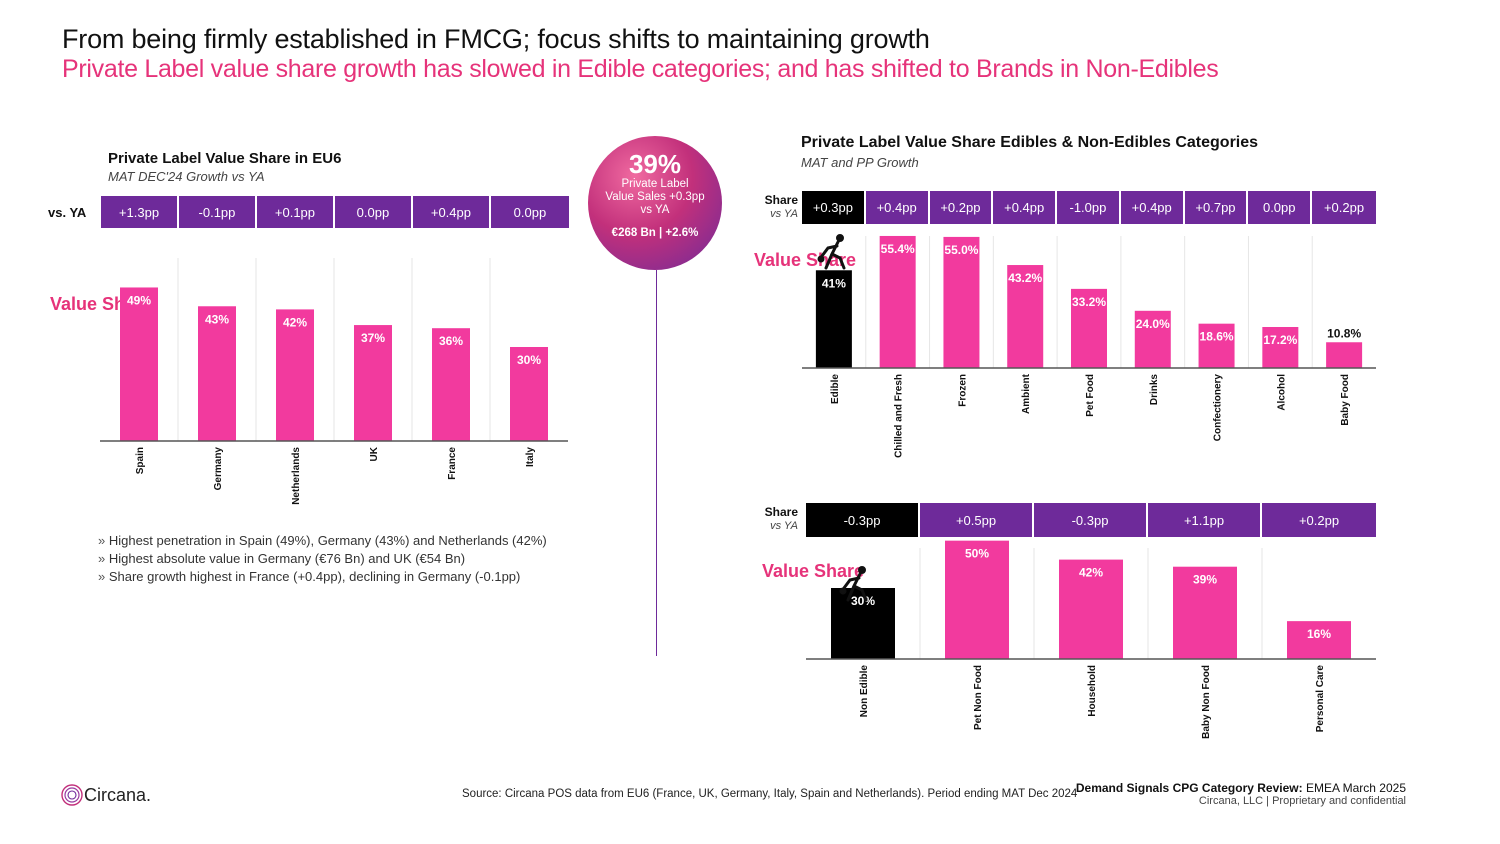 This screenshot has height=844, width=1500. I want to click on growth-cell-pet-non-food: +0.5pp, so click(977, 520).